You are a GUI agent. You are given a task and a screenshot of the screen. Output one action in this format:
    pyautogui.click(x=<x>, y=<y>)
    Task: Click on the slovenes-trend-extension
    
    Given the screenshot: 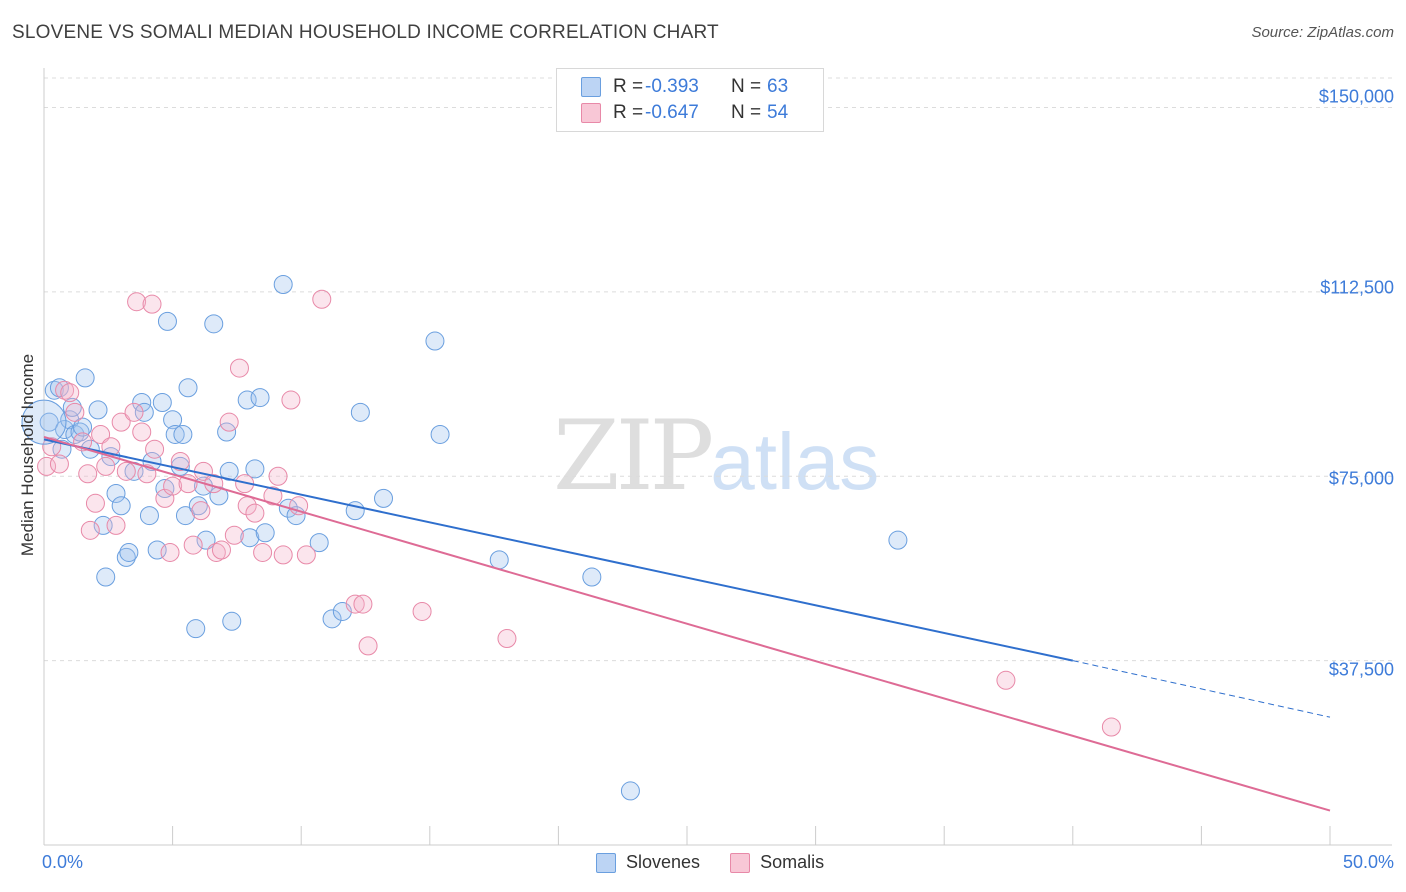 What is the action you would take?
    pyautogui.click(x=1201, y=689)
    